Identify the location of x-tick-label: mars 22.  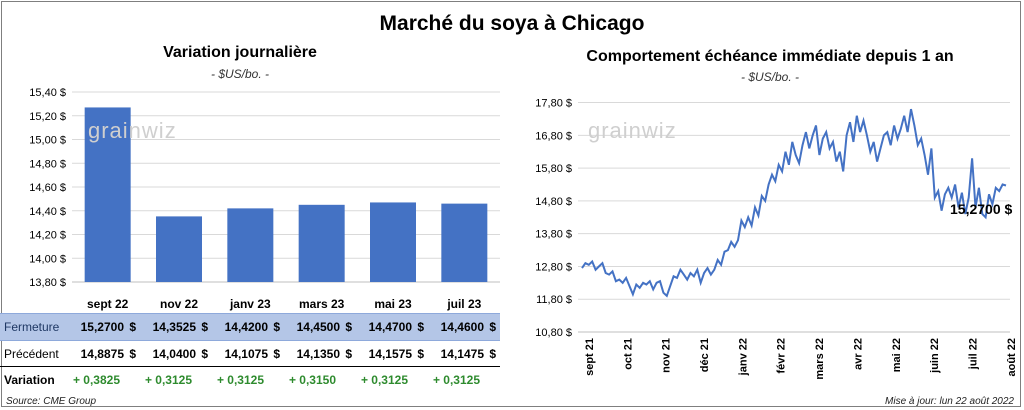
(820, 359).